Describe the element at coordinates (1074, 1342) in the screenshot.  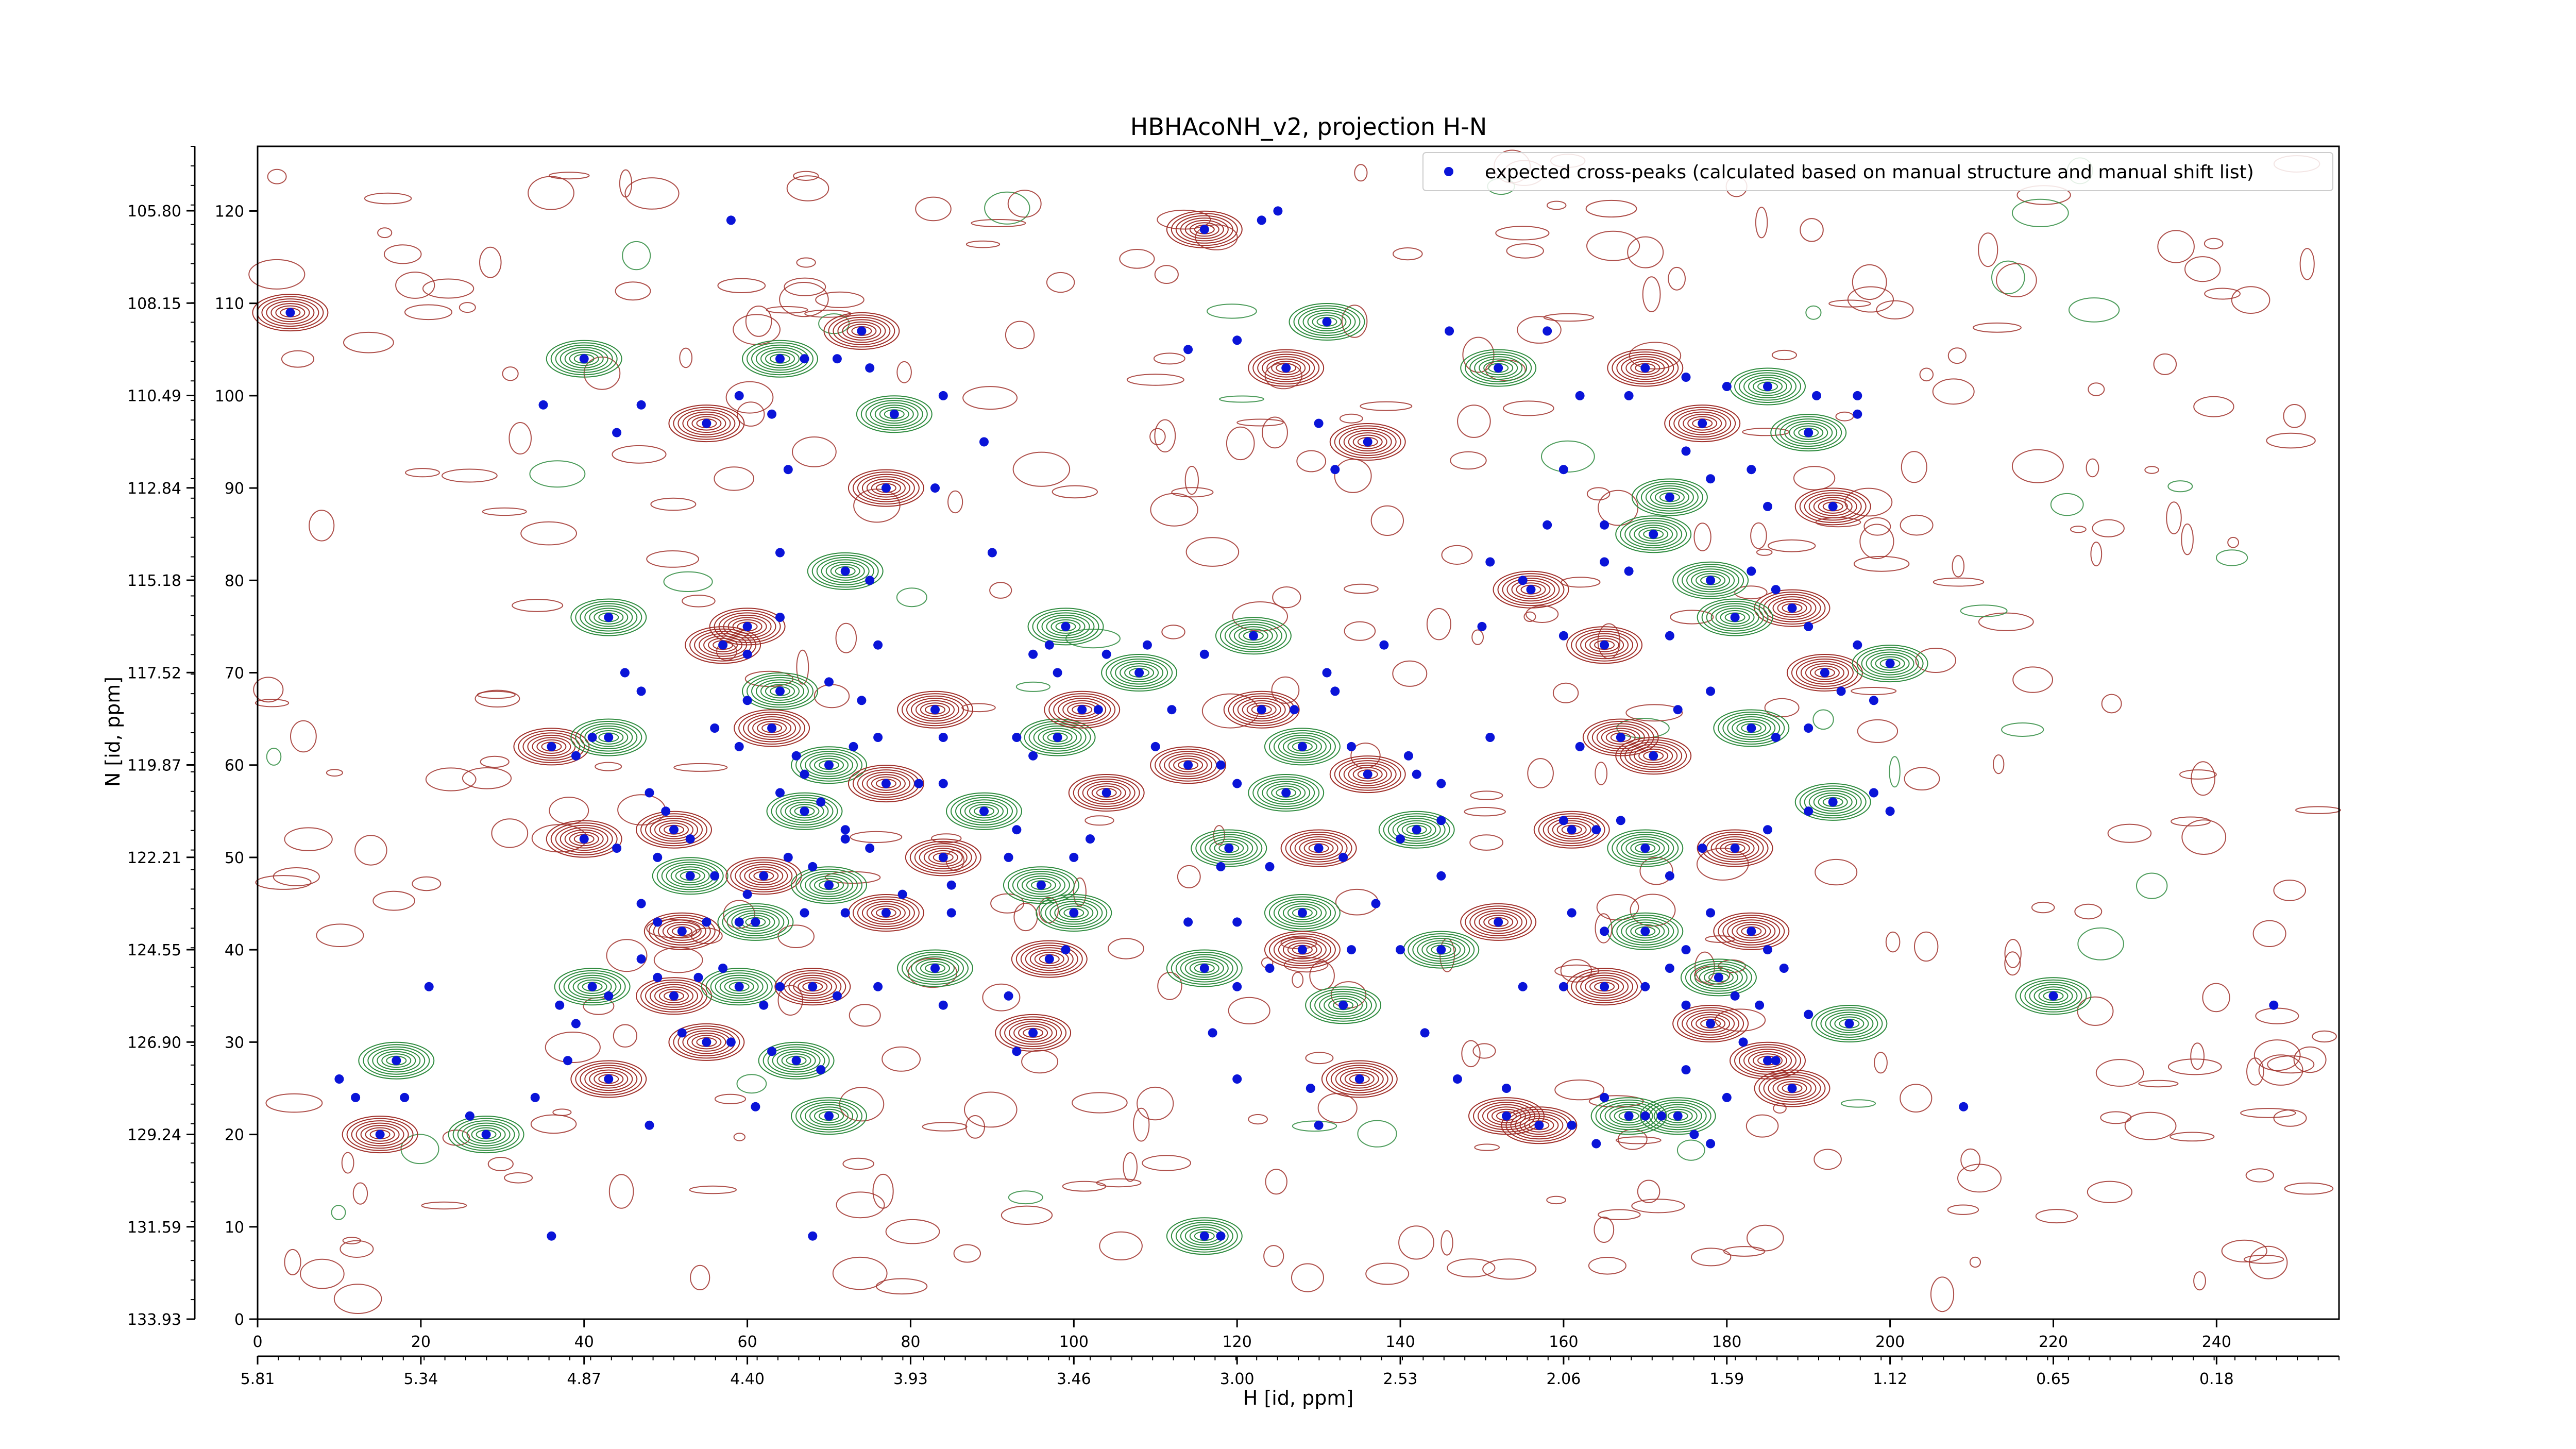
I see `x-tick-label: 100` at that location.